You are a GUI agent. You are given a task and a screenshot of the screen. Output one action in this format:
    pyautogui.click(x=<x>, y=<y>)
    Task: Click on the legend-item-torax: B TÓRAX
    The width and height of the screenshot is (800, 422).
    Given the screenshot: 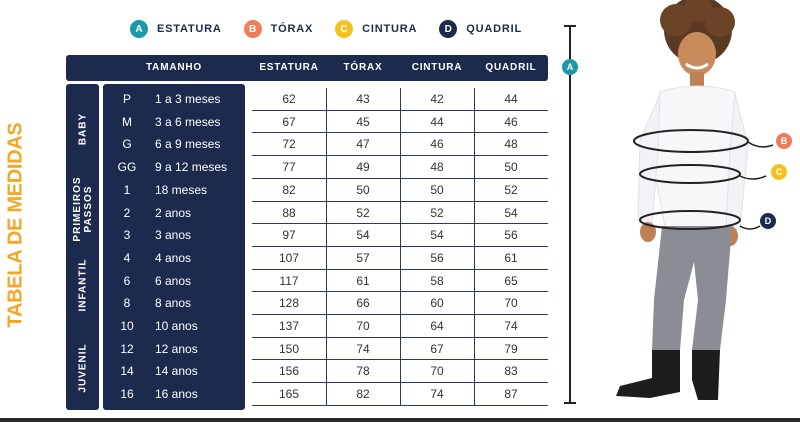 What is the action you would take?
    pyautogui.click(x=278, y=29)
    